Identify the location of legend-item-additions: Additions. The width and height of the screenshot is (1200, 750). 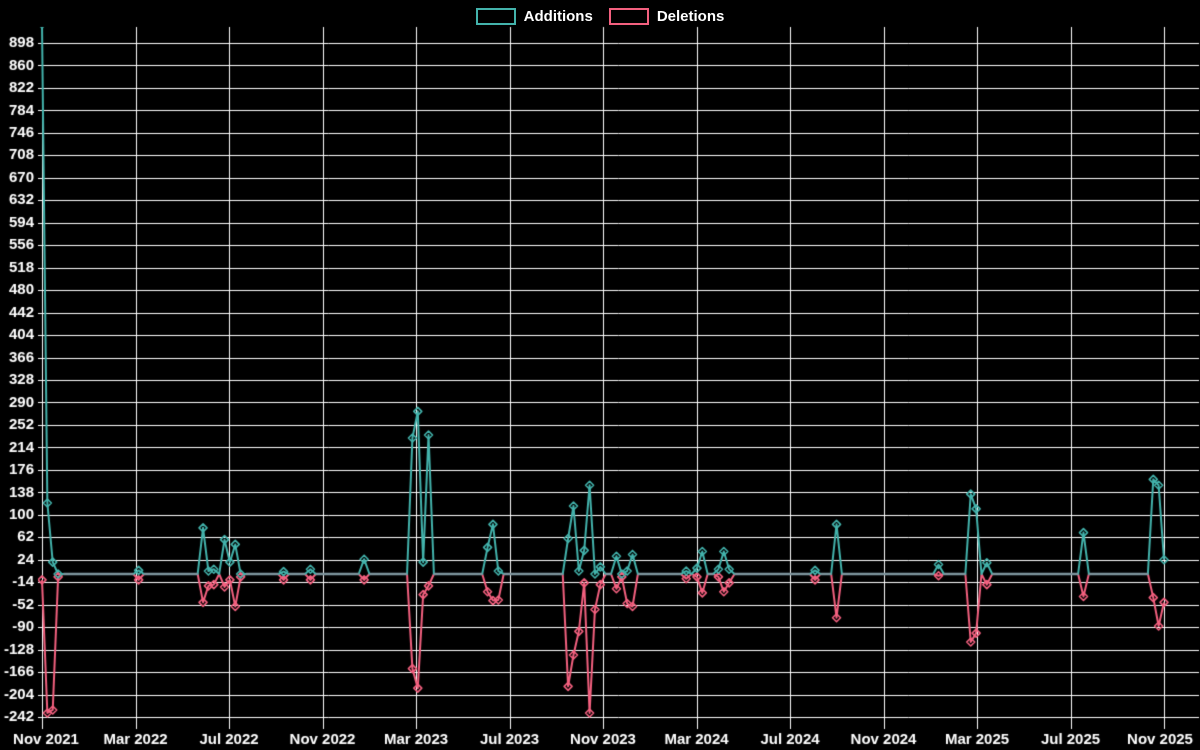
(534, 16).